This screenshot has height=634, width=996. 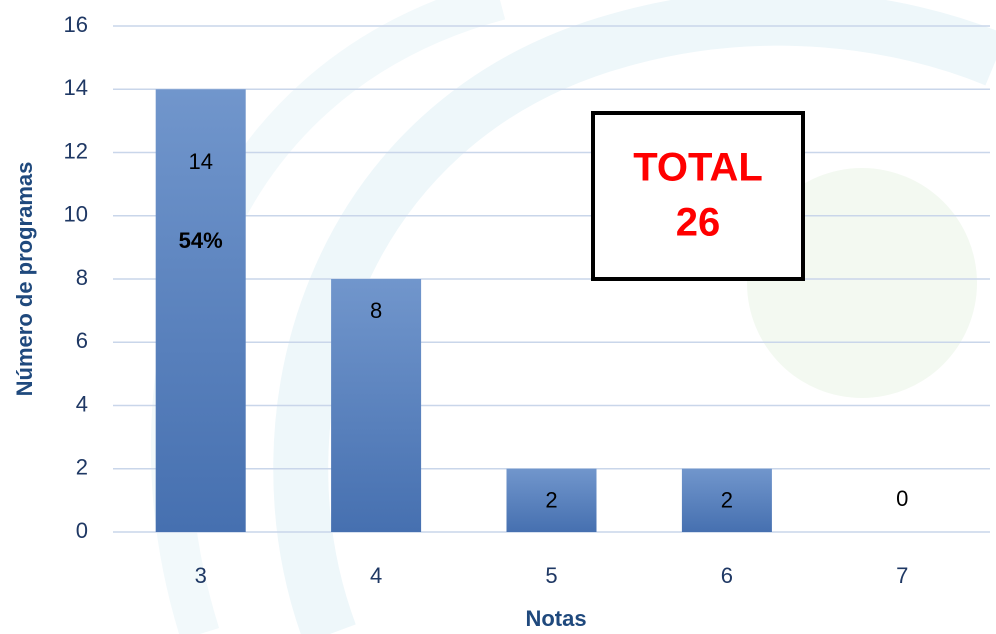 I want to click on x-tick-label: 7, so click(x=902, y=575).